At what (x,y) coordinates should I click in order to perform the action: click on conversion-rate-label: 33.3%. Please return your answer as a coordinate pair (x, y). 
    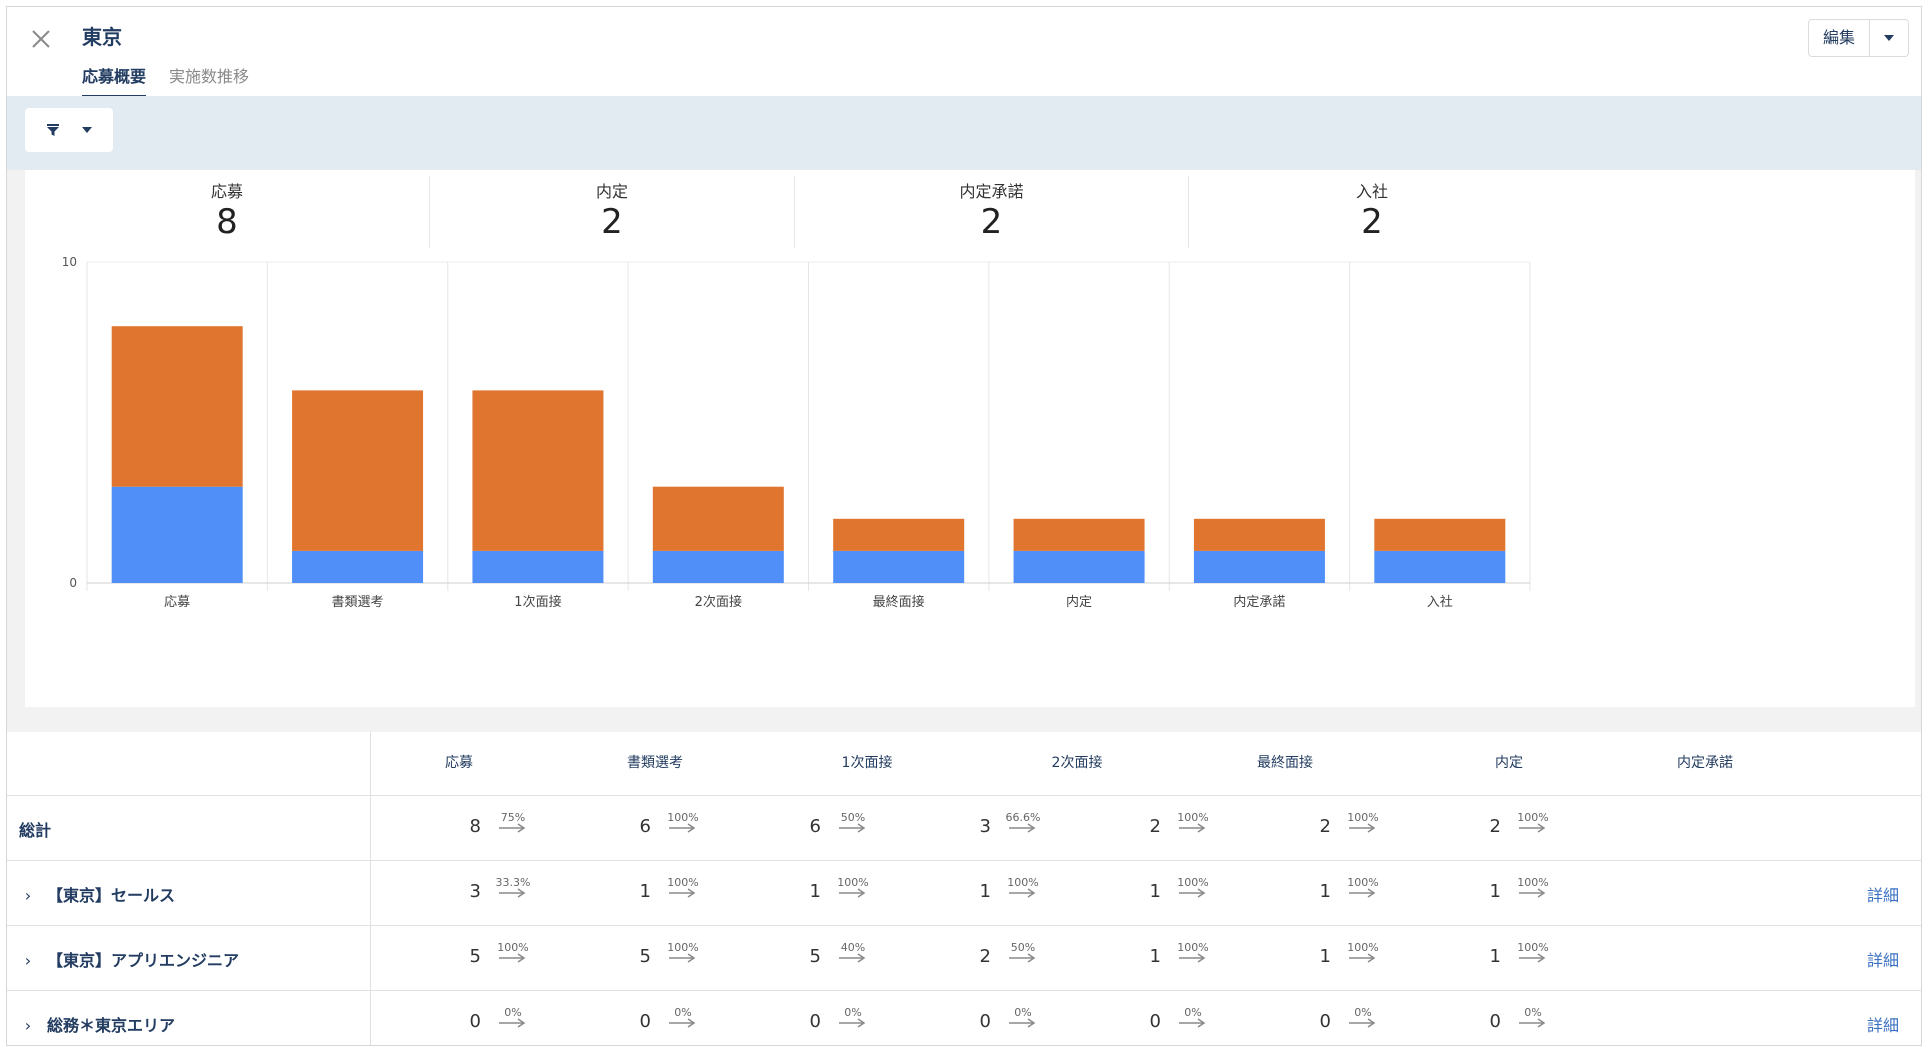
    Looking at the image, I should click on (513, 882).